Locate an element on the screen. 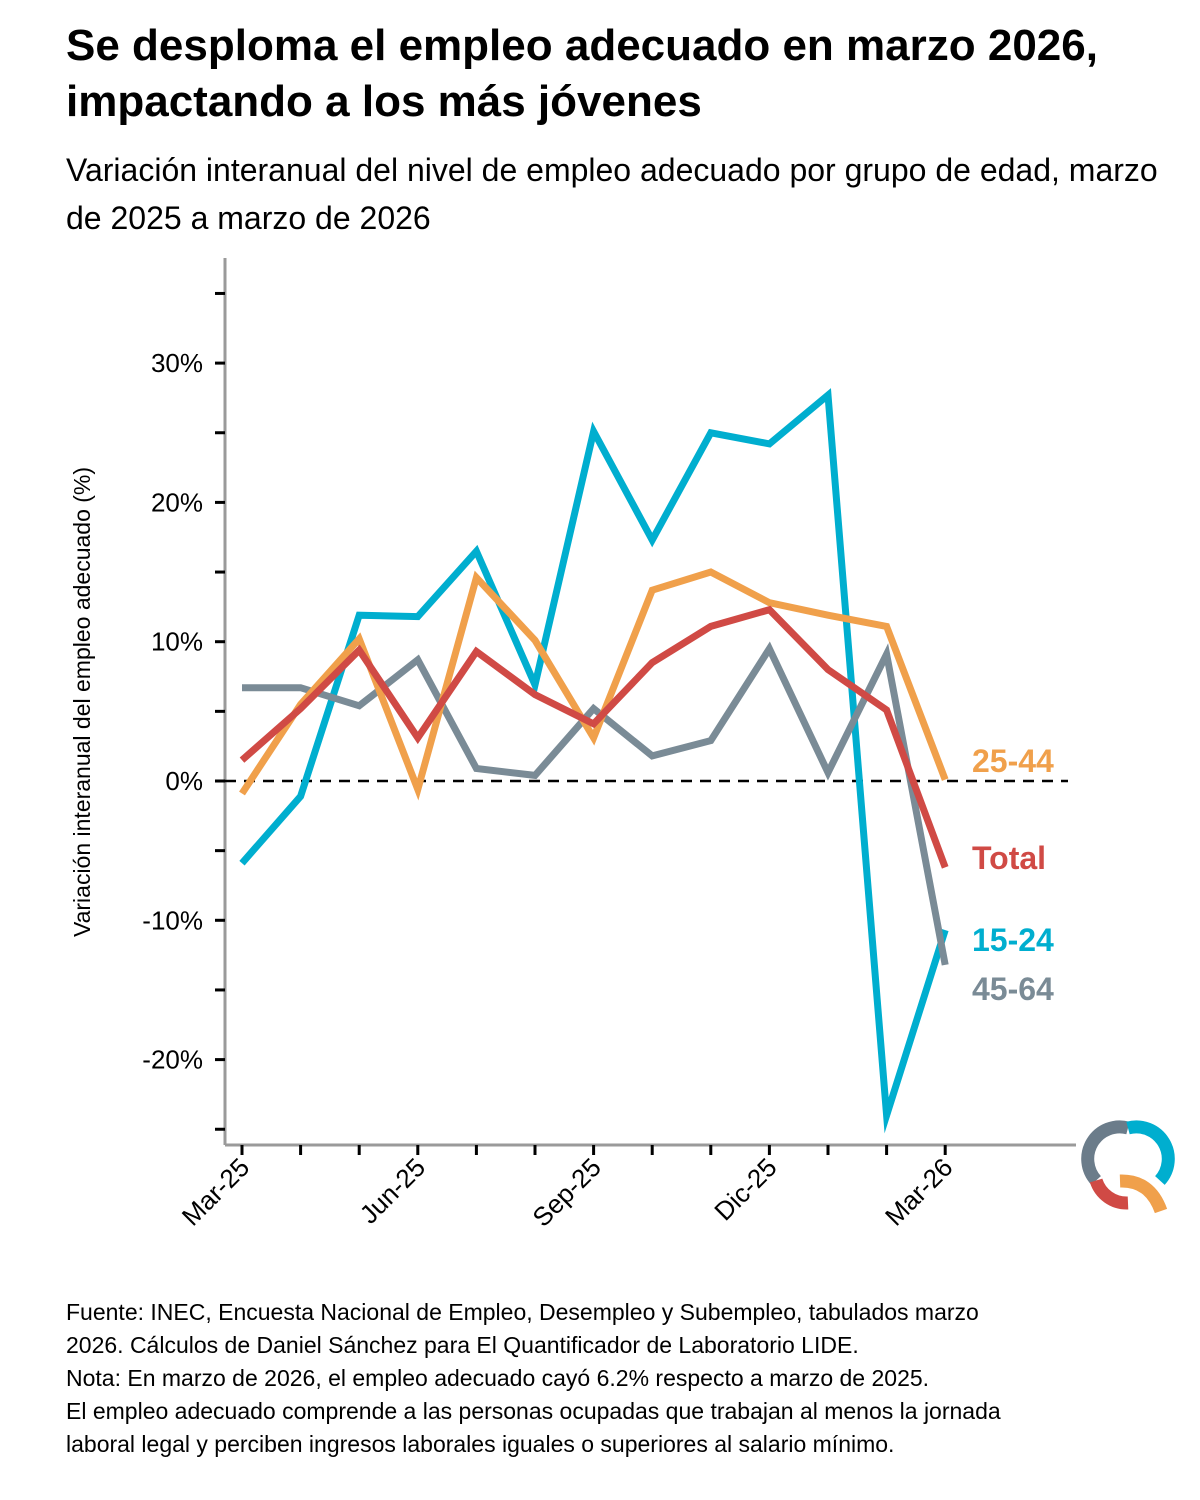 The width and height of the screenshot is (1200, 1500). series-line-total is located at coordinates (594, 737).